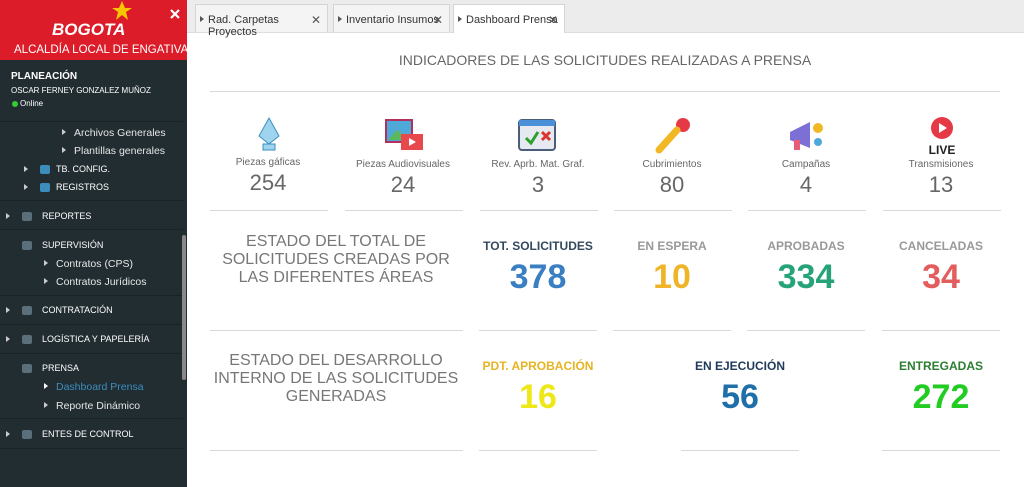 The width and height of the screenshot is (1024, 487). What do you see at coordinates (101, 50) in the screenshot?
I see `org-name: ALCALDÍA LOCAL DE ENGATIVA` at bounding box center [101, 50].